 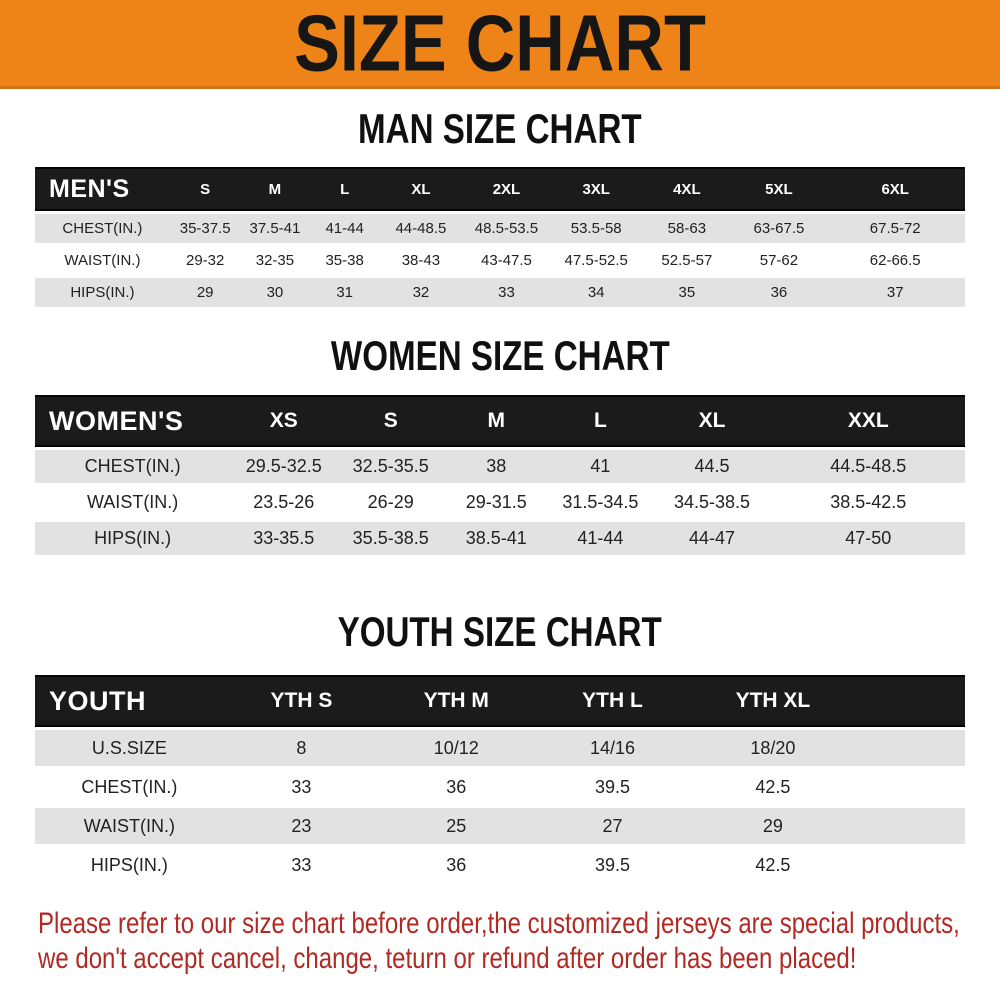 I want to click on women-table-title: WOMEN'S, so click(x=133, y=421).